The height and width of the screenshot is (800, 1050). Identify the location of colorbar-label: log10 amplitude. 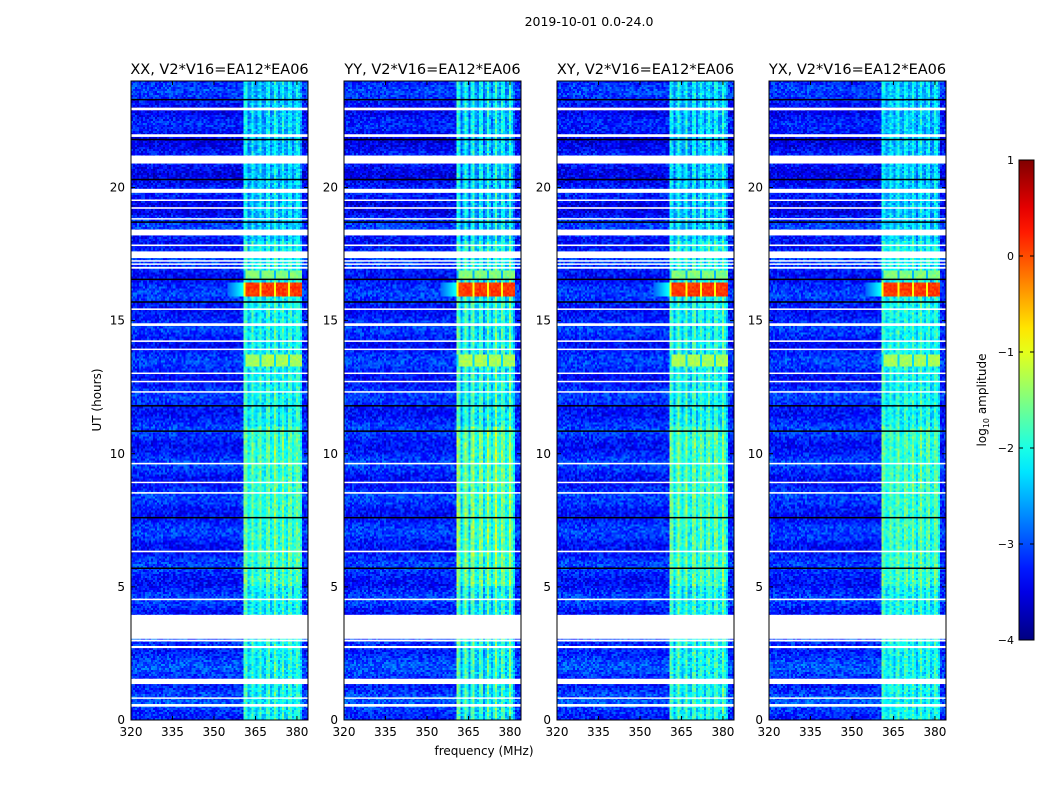
(983, 400).